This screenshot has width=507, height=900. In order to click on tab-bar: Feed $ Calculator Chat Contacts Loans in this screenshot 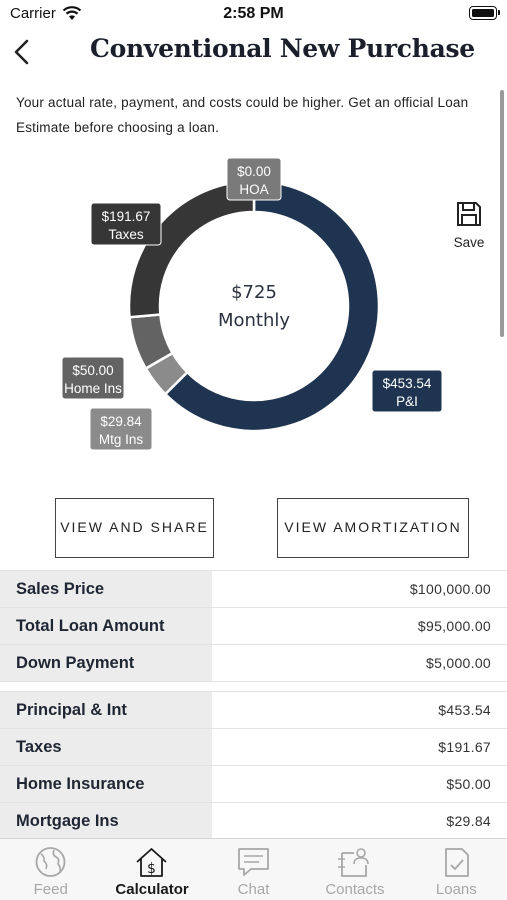, I will do `click(253, 869)`.